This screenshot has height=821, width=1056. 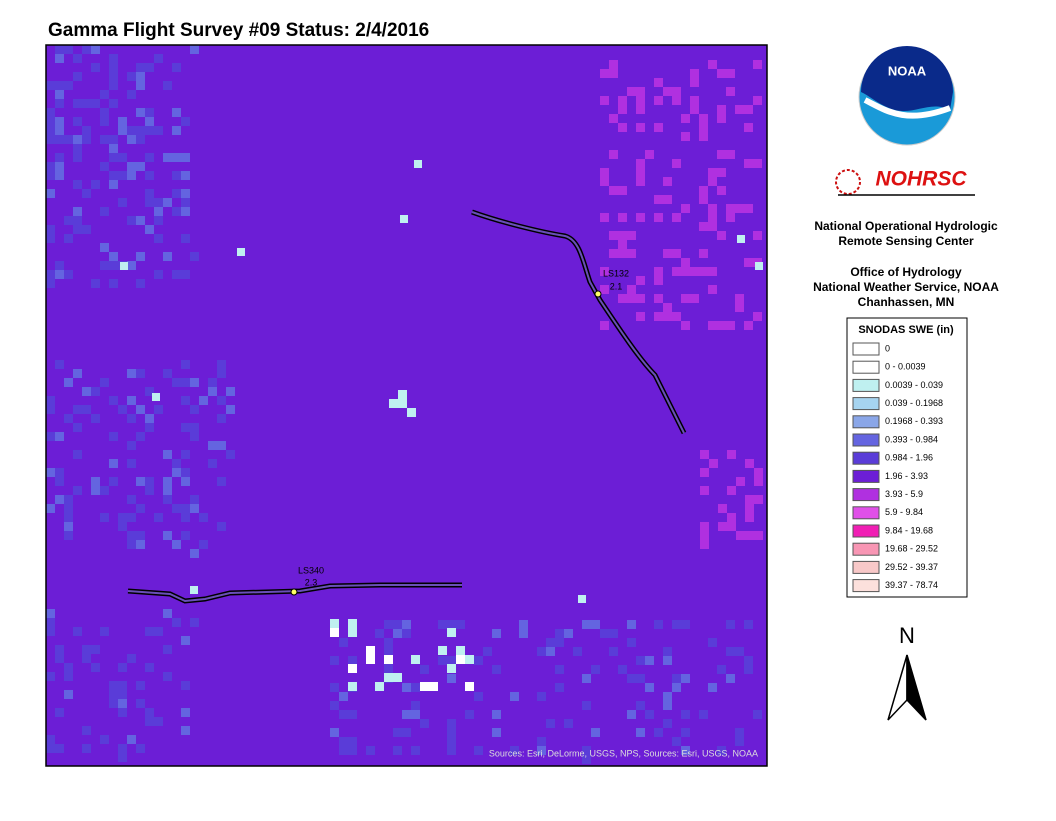 What do you see at coordinates (906, 330) in the screenshot?
I see `legend-title: SNODAS SWE (in)` at bounding box center [906, 330].